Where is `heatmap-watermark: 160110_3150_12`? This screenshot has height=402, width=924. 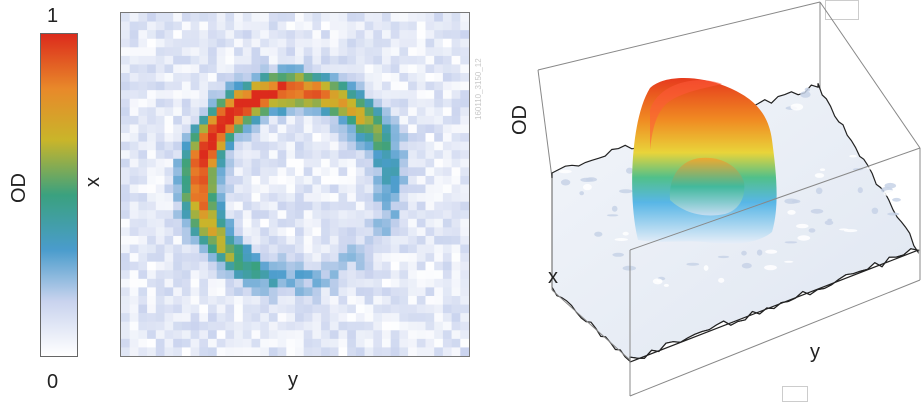 heatmap-watermark: 160110_3150_12 is located at coordinates (478, 89).